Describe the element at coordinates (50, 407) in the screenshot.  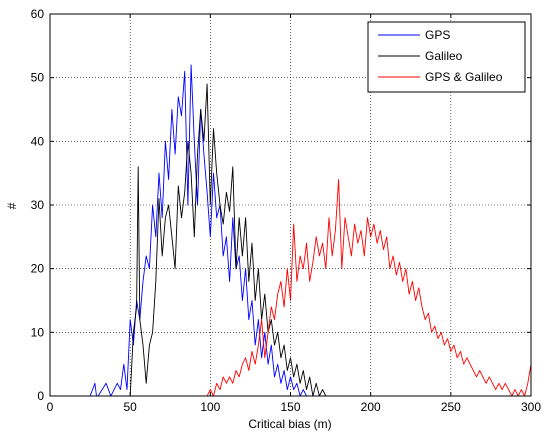
I see `x-tick-label: 0` at that location.